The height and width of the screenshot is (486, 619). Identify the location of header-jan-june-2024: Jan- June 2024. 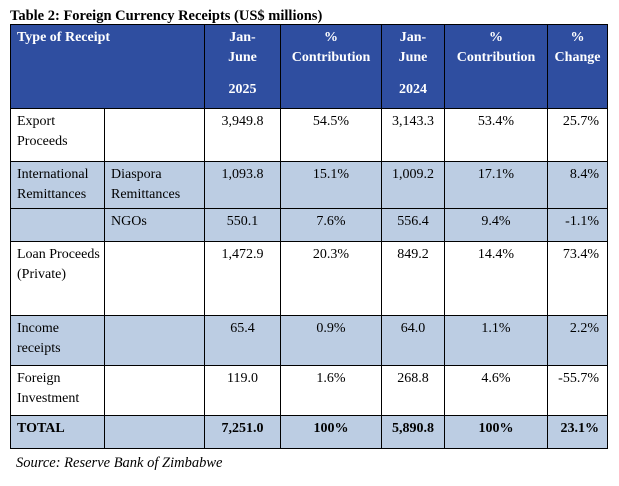
(413, 66).